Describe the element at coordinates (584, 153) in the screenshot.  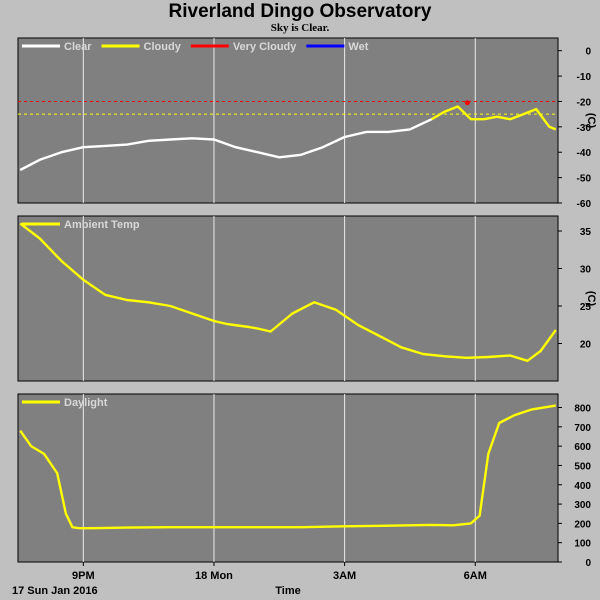
I see `y-tick-label: -40` at that location.